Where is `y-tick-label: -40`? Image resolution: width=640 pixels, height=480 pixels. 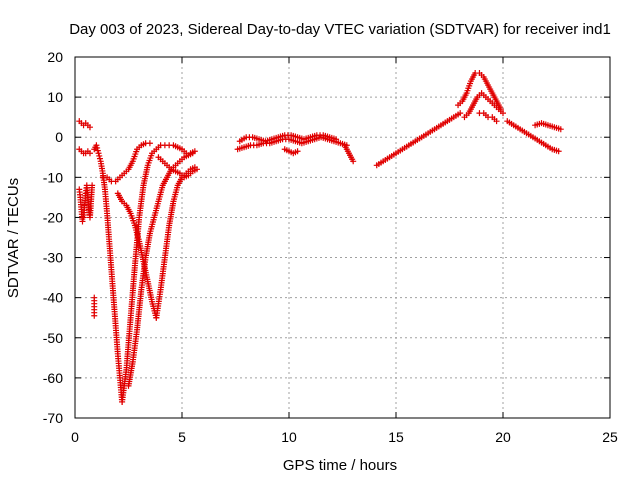 y-tick-label: -40 is located at coordinates (53, 298).